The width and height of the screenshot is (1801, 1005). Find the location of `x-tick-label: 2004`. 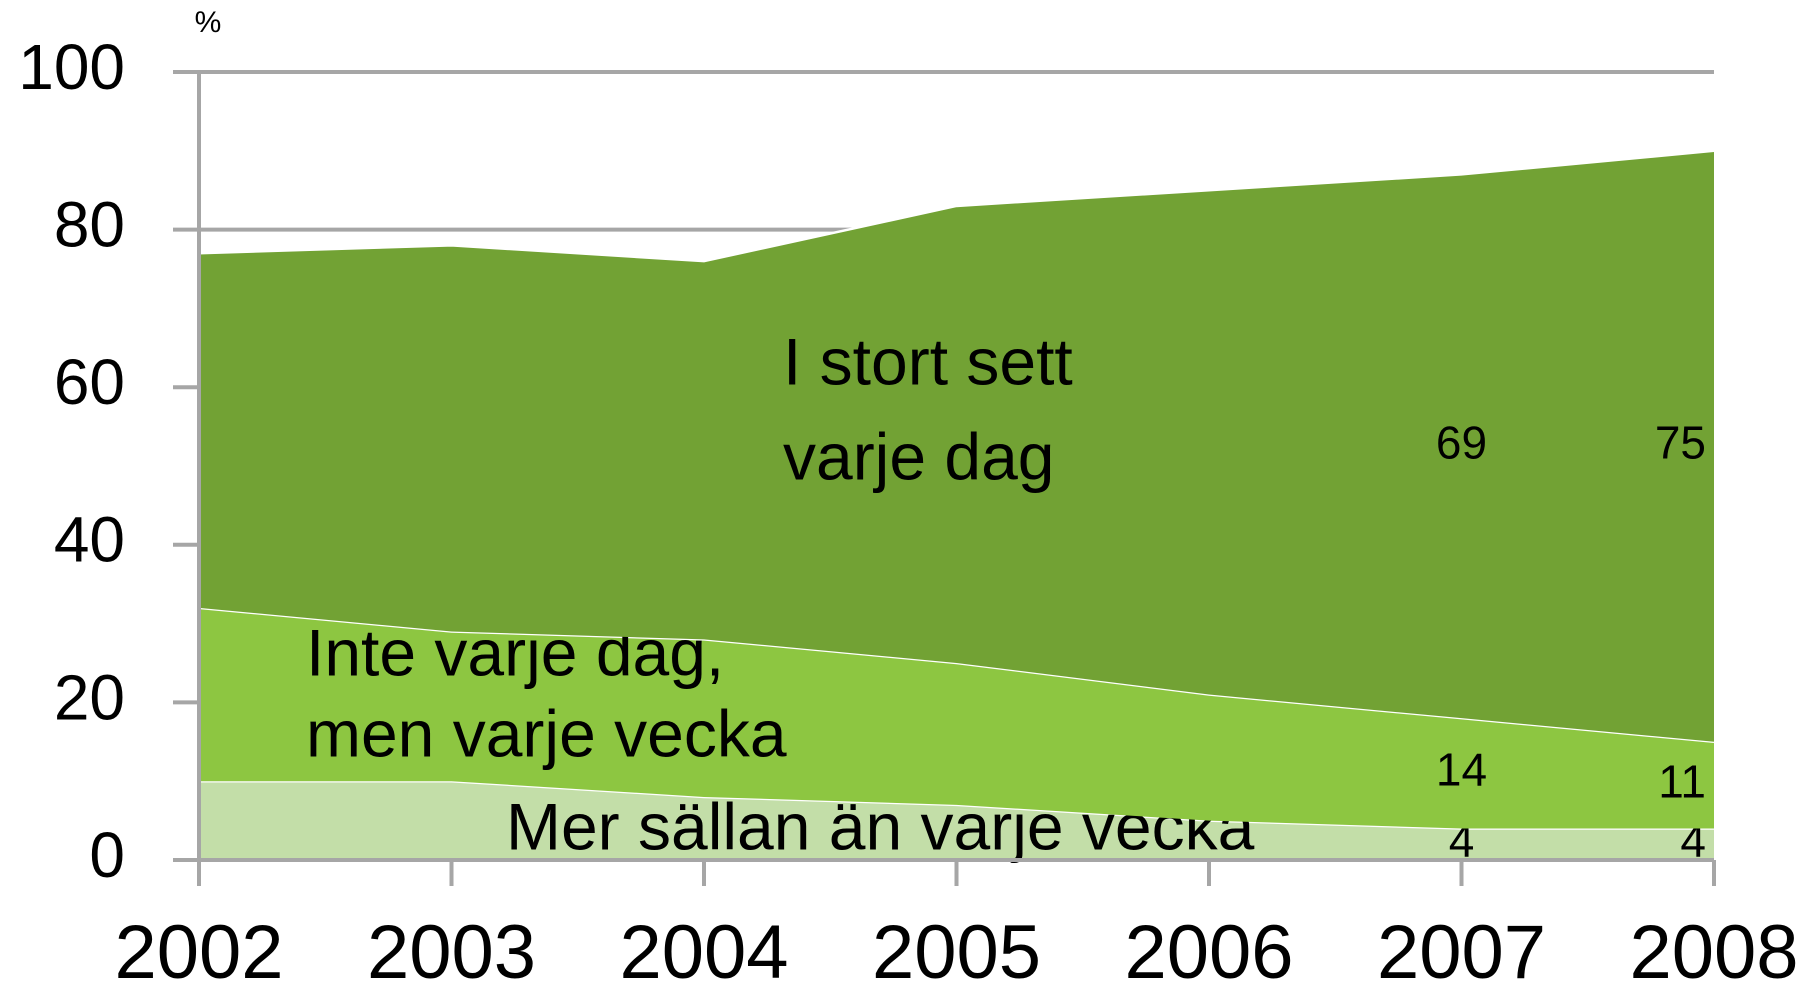

x-tick-label: 2004 is located at coordinates (703, 952).